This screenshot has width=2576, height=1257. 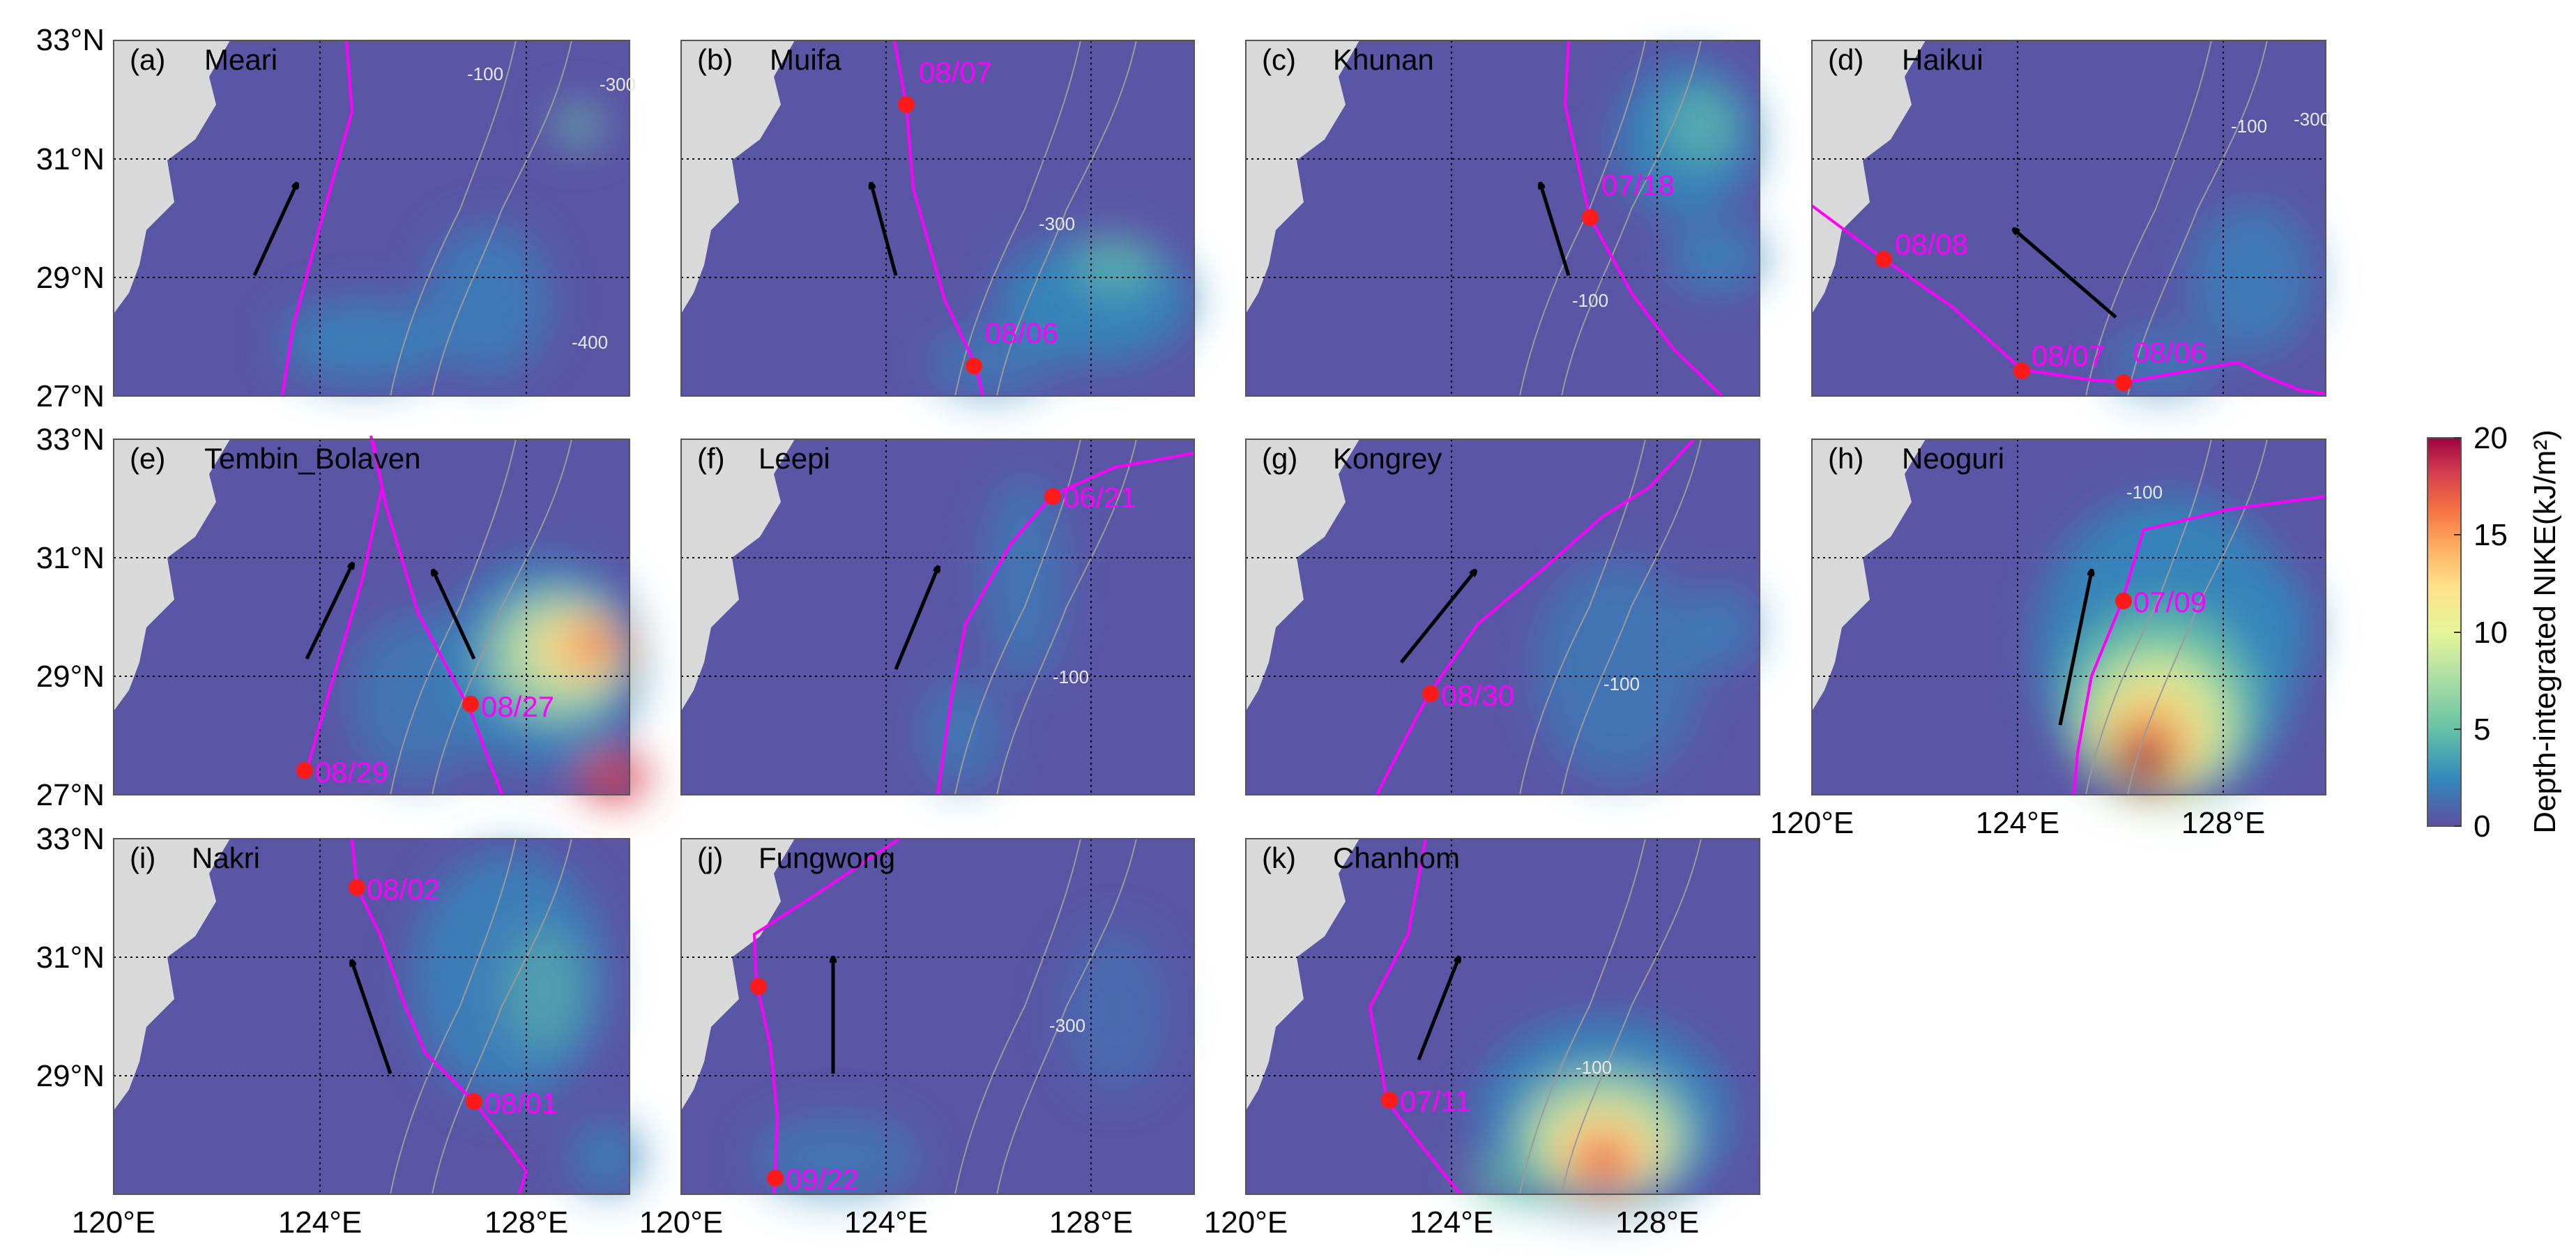 I want to click on panel-tag: (h), so click(x=1846, y=458).